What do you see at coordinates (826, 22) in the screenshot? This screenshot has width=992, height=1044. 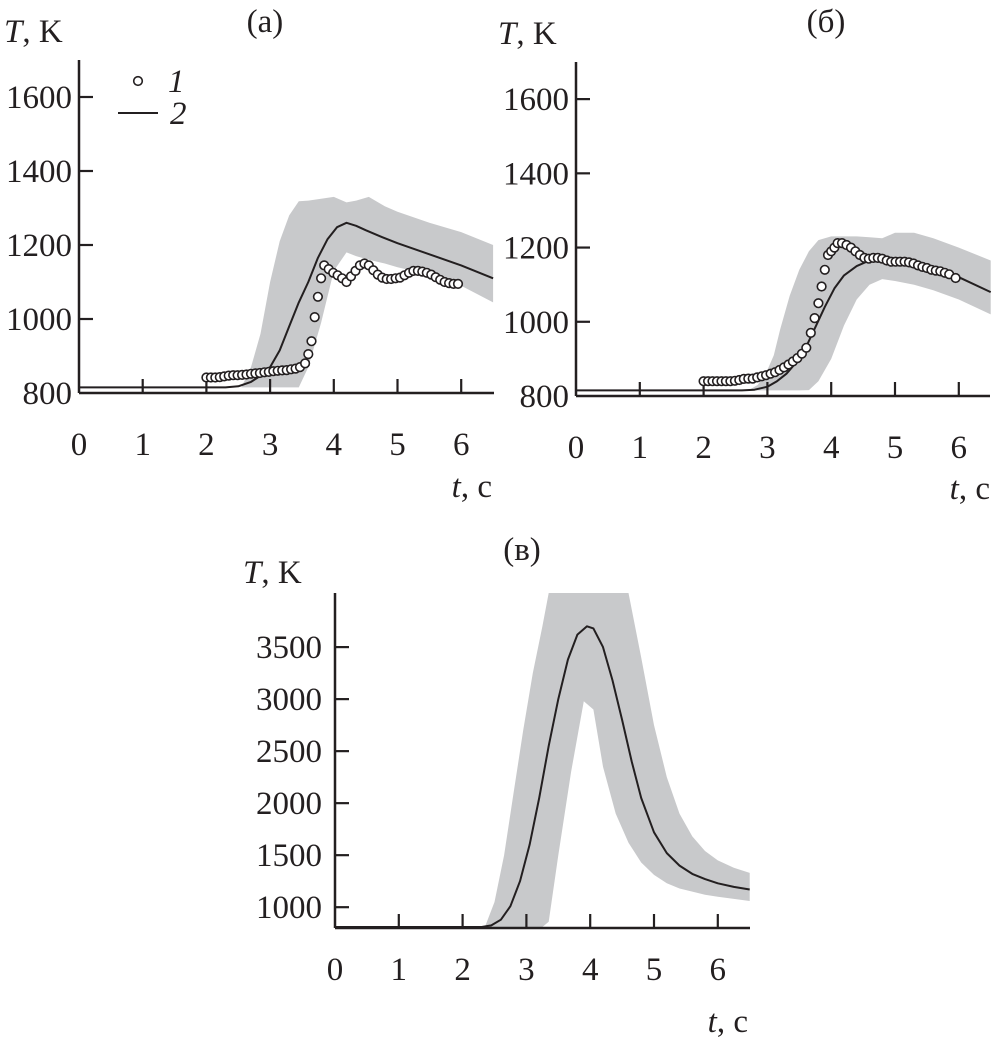 I see `panel-title: (б)` at bounding box center [826, 22].